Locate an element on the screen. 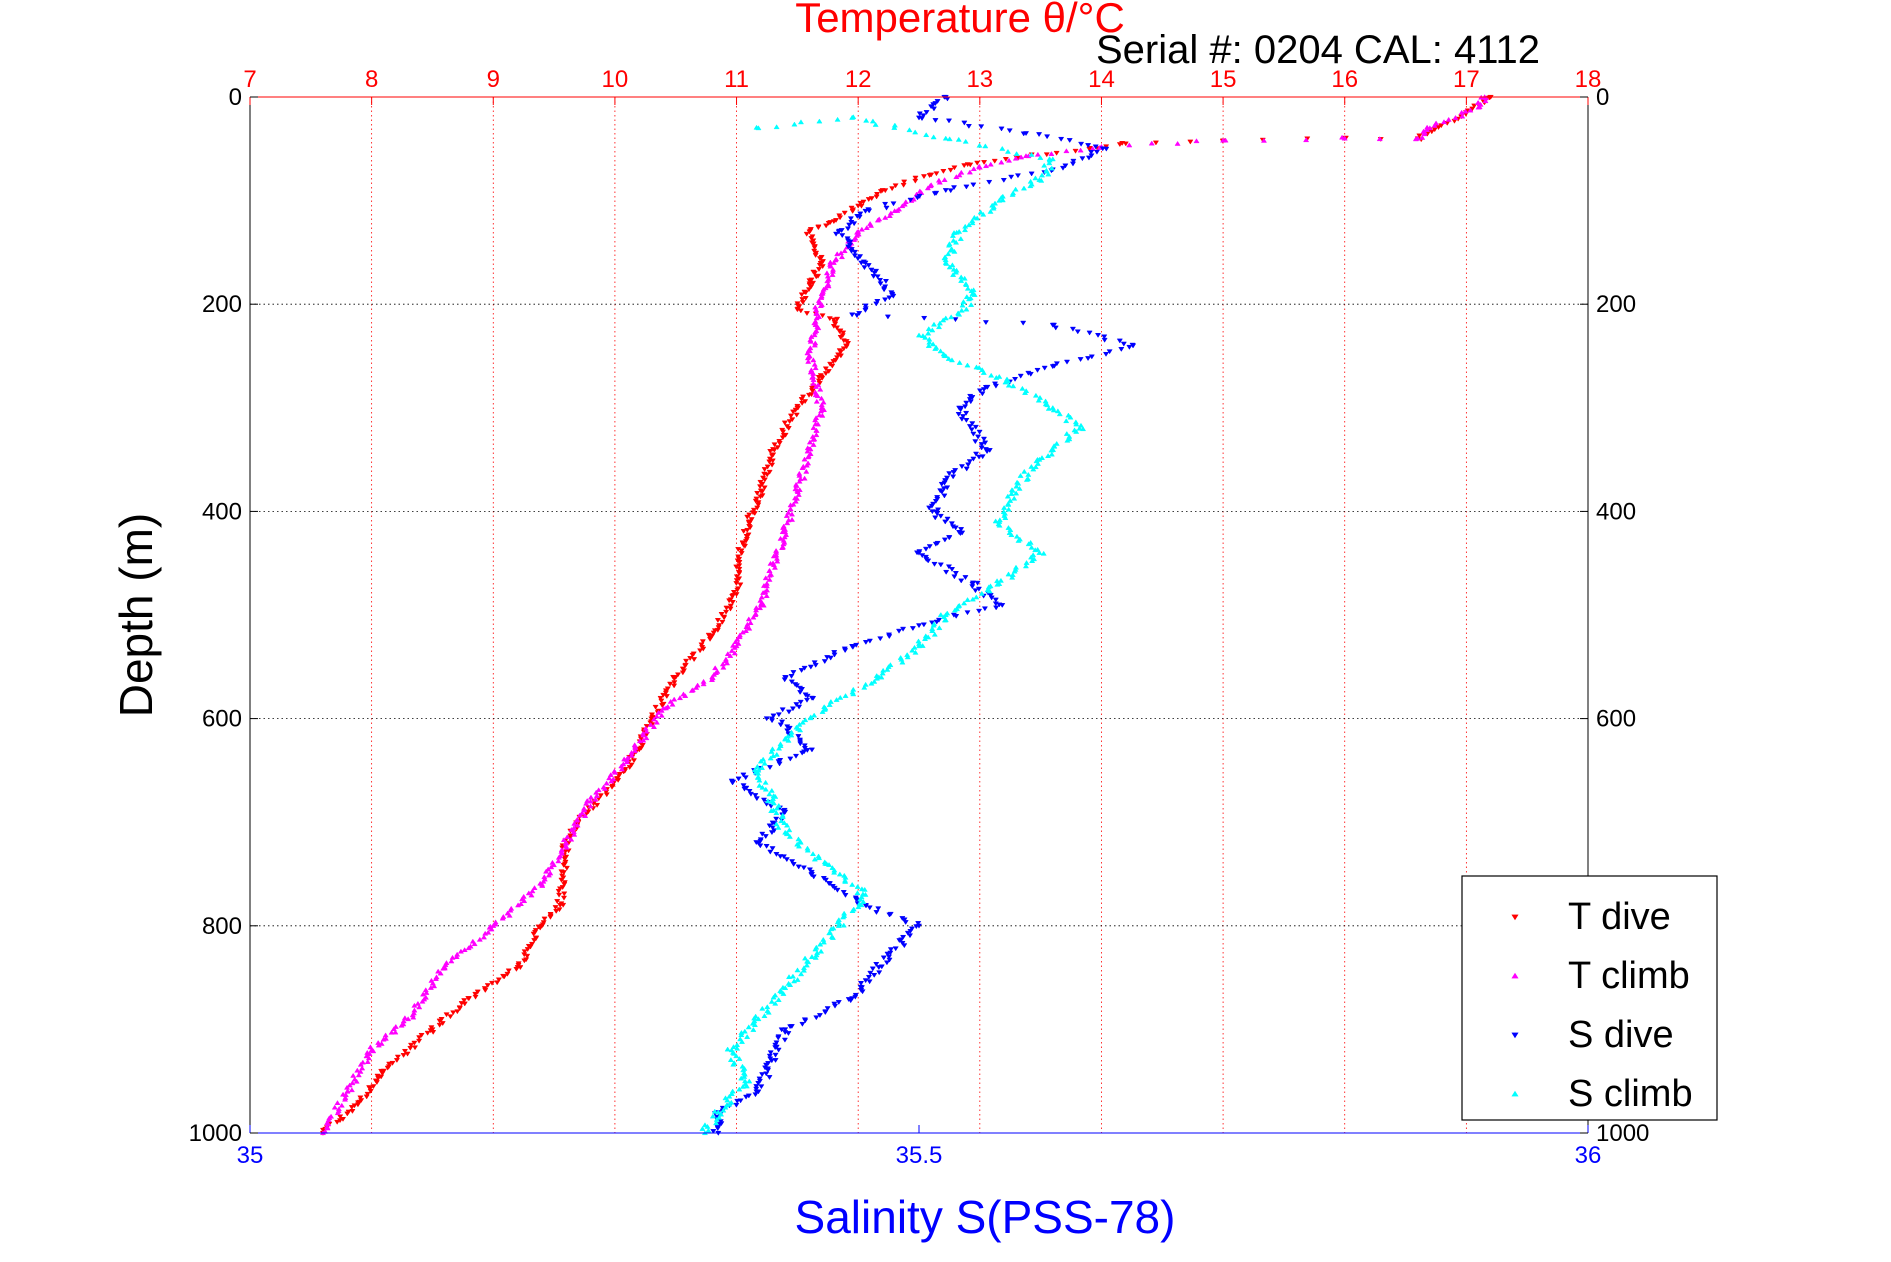 This screenshot has height=1262, width=1891. temperature-tick-label: 10 is located at coordinates (615, 79).